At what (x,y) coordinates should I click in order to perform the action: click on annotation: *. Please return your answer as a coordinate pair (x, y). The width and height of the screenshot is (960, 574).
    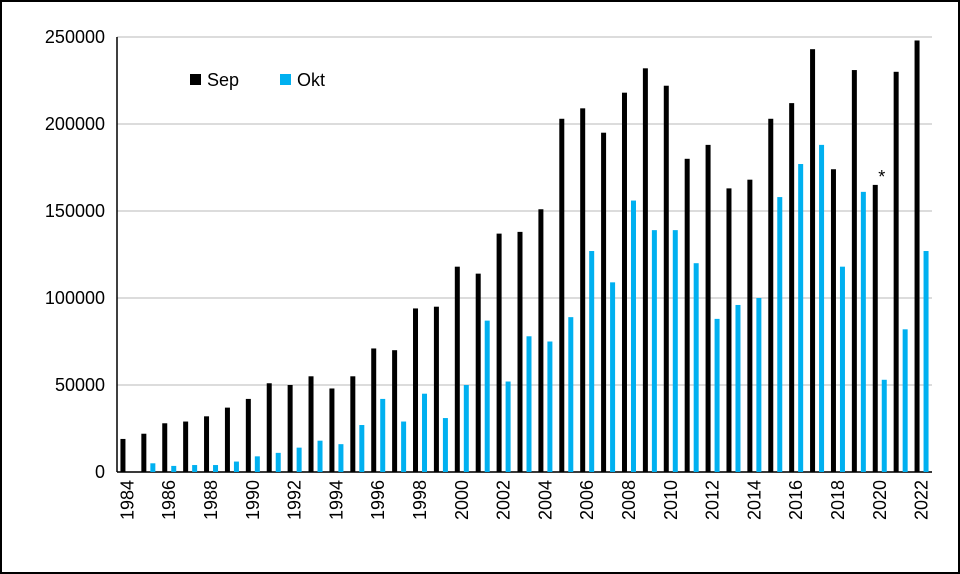
    Looking at the image, I should click on (881, 177).